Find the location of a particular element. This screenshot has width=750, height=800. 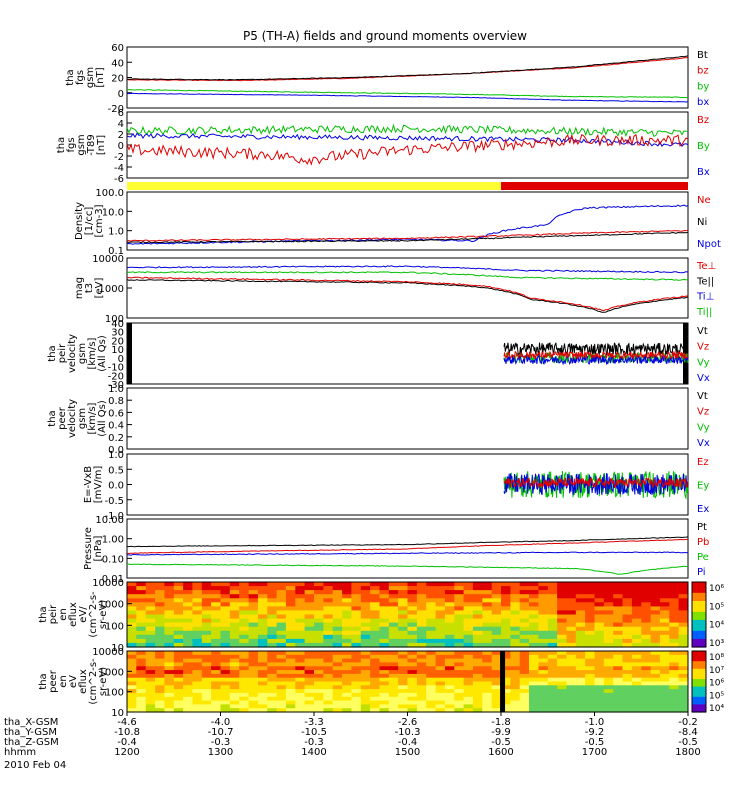

legend-entry: Bx is located at coordinates (703, 172).